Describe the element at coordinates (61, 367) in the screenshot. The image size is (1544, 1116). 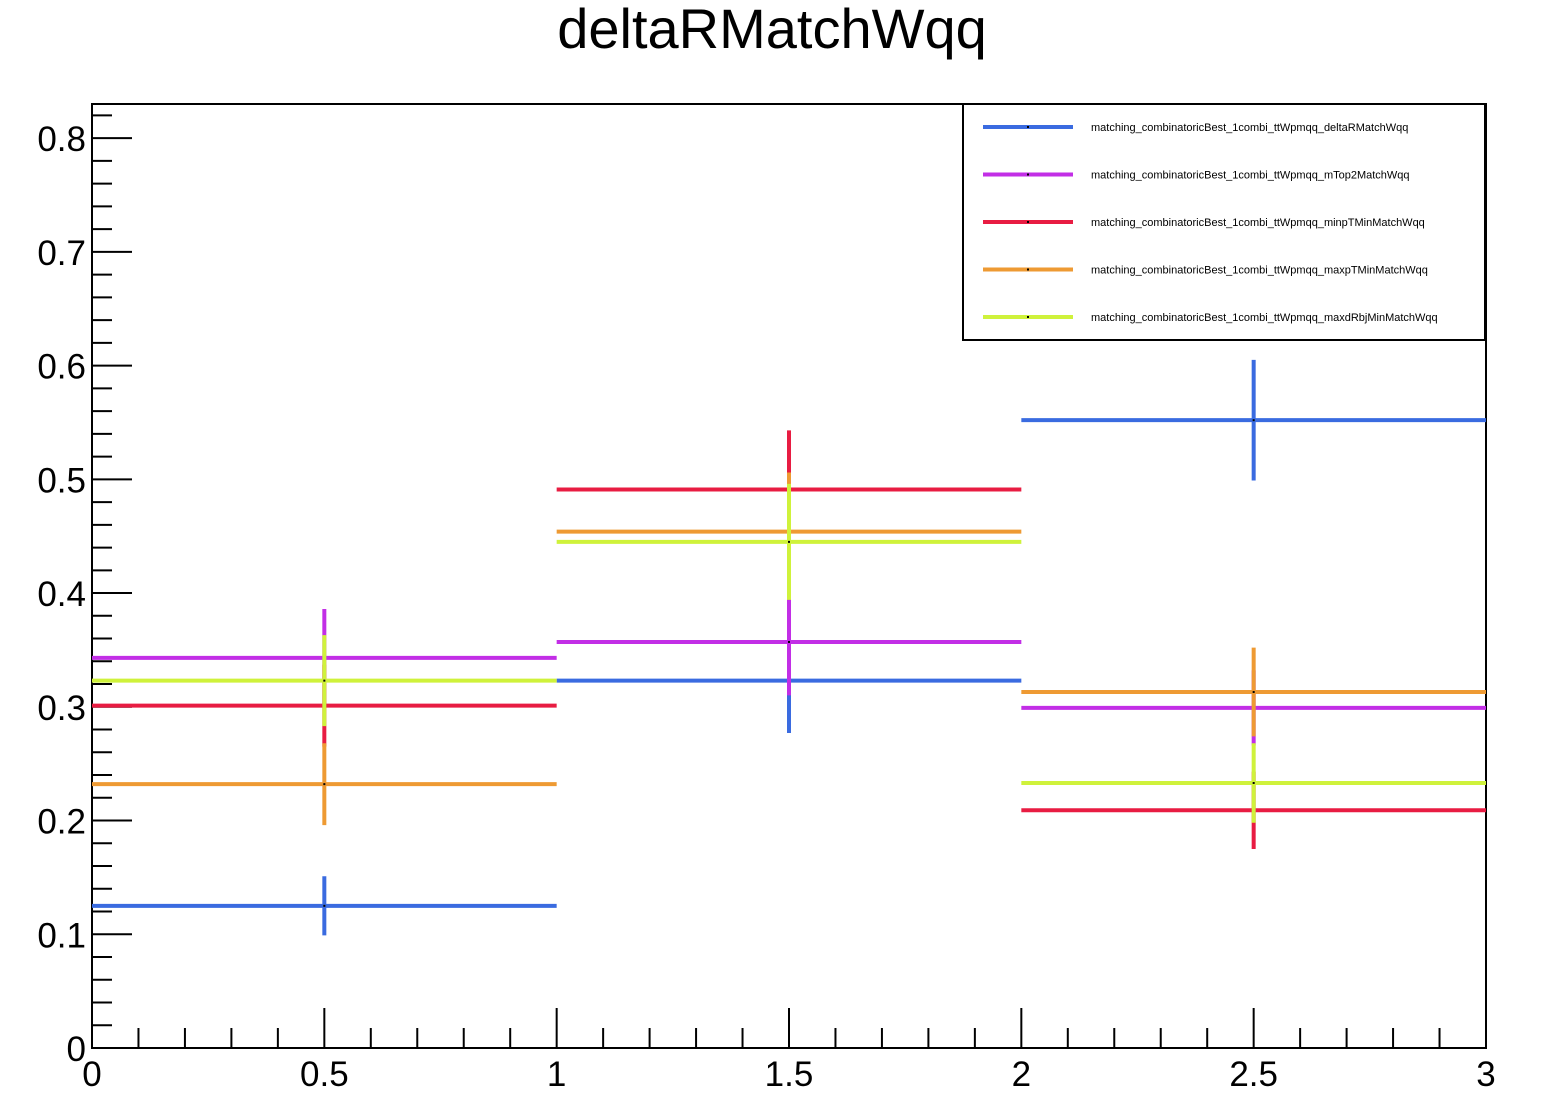
I see `y-tick-label: 0.6` at that location.